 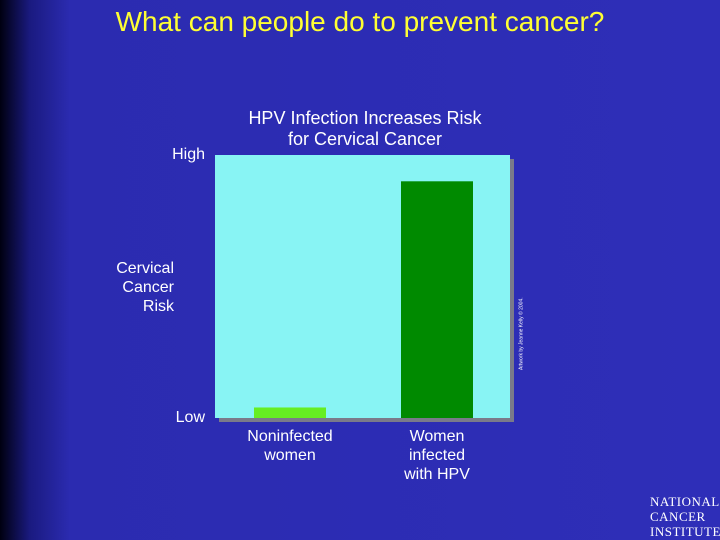 I want to click on x-tick-label: Women infected with HPV, so click(x=437, y=455).